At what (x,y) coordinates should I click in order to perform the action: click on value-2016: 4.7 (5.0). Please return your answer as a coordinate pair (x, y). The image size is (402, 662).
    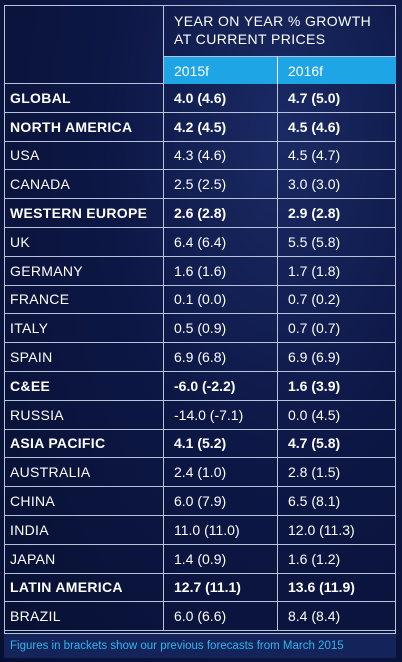
    Looking at the image, I should click on (337, 98).